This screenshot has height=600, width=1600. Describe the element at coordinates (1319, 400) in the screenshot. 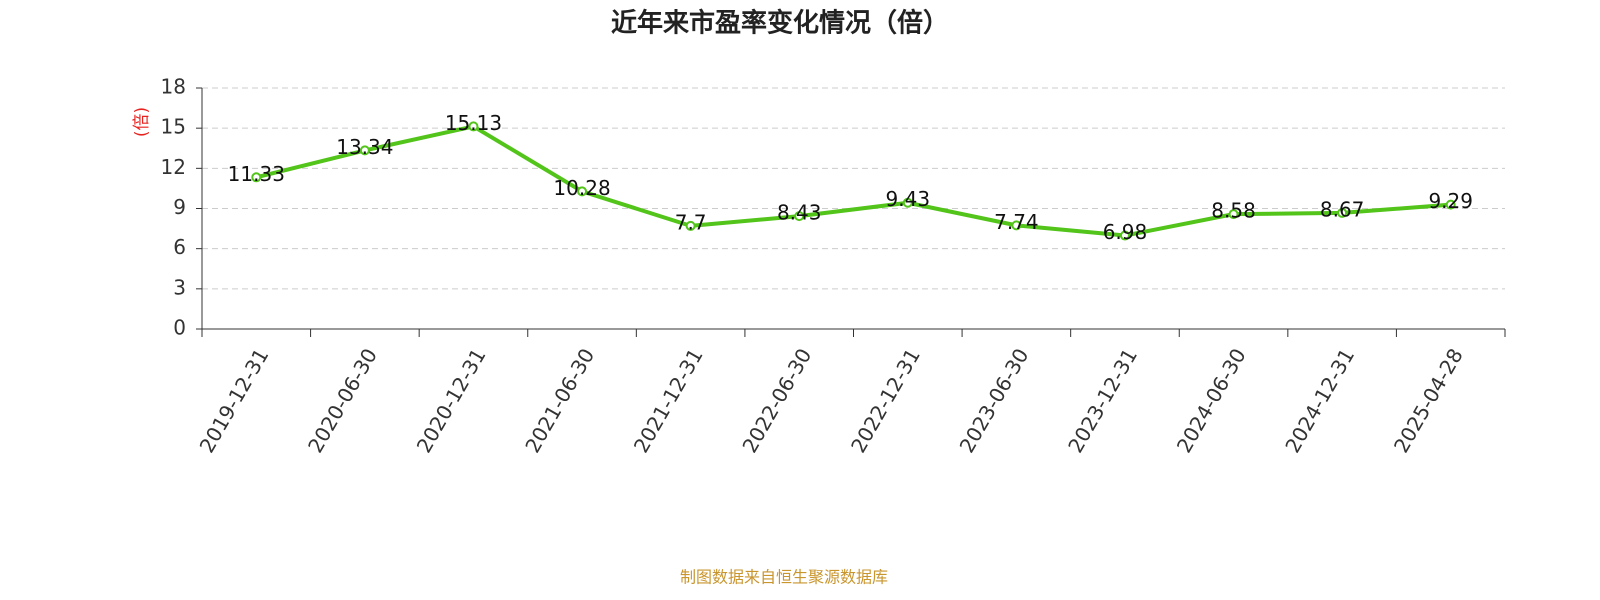

I see `x-tick-label: 2024-12-31` at that location.